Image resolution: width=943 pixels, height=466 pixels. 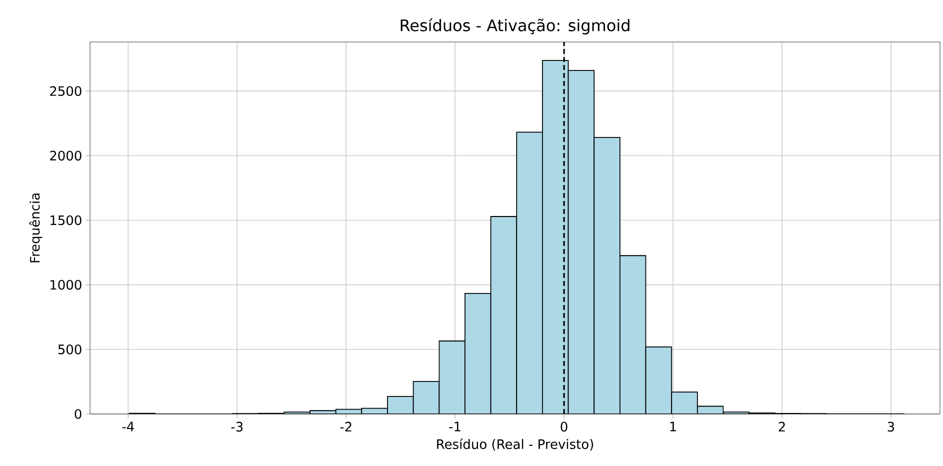 What do you see at coordinates (454, 427) in the screenshot?
I see `x-tick-label: -1` at bounding box center [454, 427].